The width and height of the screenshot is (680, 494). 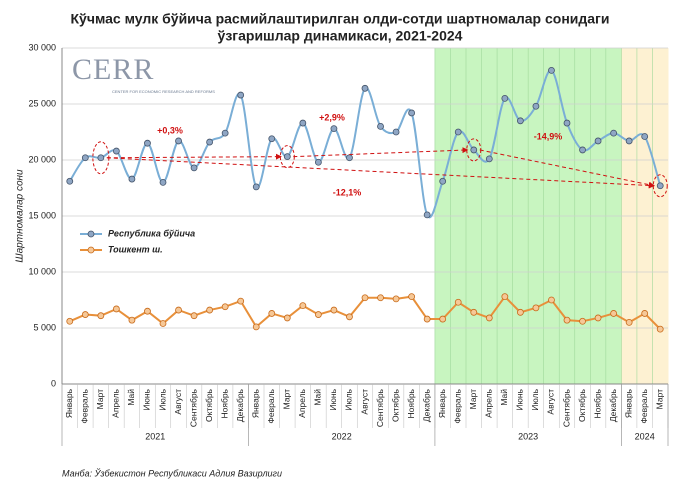 What do you see at coordinates (170, 130) in the screenshot?
I see `annotation: +0,3%` at bounding box center [170, 130].